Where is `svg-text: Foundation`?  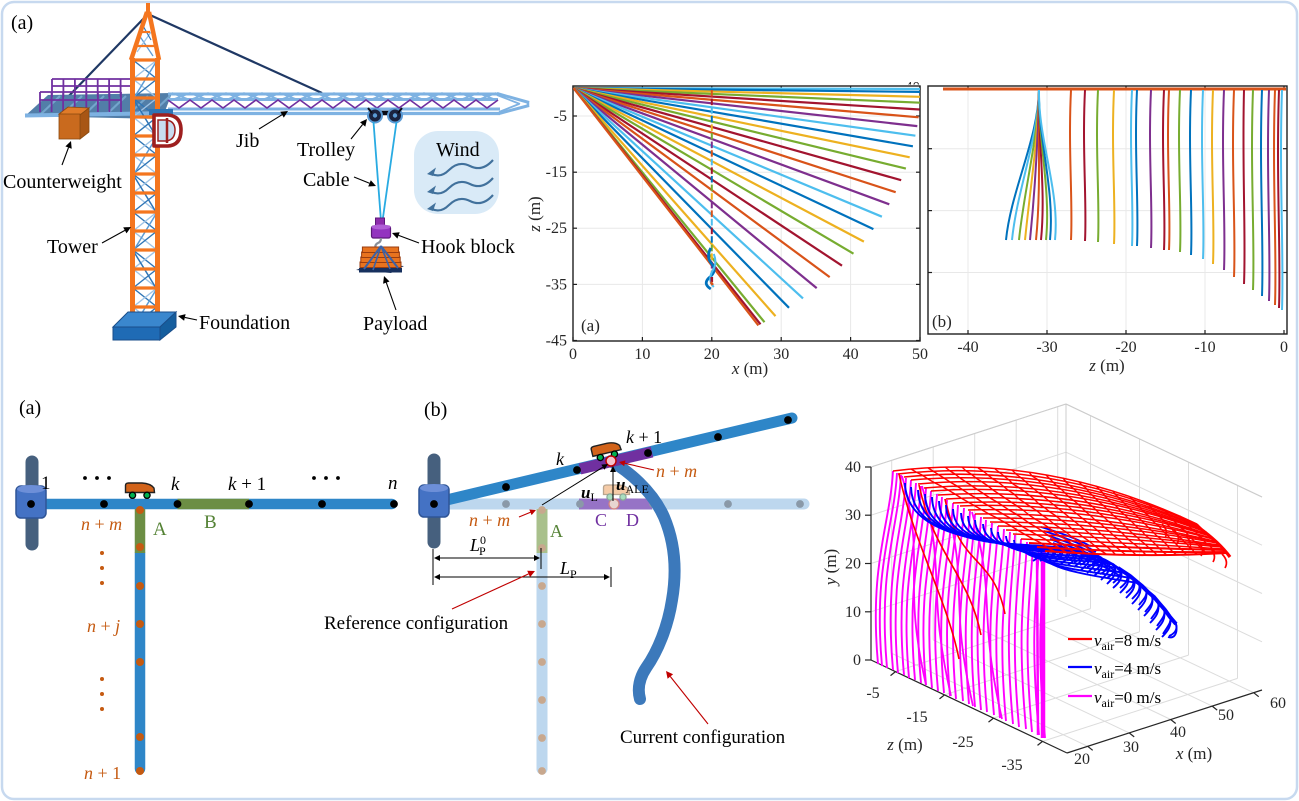
svg-text: Foundation is located at coordinates (244, 323).